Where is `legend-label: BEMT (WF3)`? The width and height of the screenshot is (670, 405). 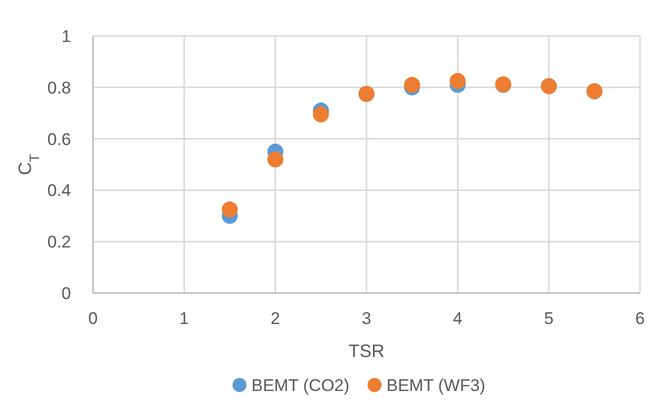 legend-label: BEMT (WF3) is located at coordinates (436, 385).